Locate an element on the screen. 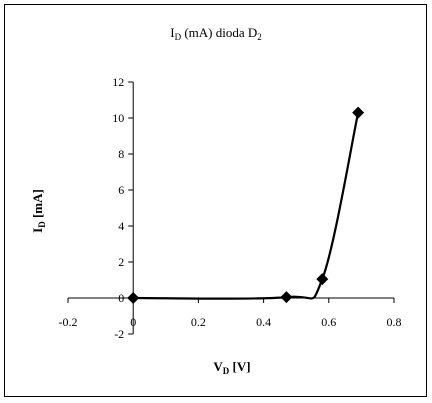 This screenshot has height=403, width=432. x-ticks: -0.2 0 0.2 0.4 0.6 0.8 is located at coordinates (230, 313).